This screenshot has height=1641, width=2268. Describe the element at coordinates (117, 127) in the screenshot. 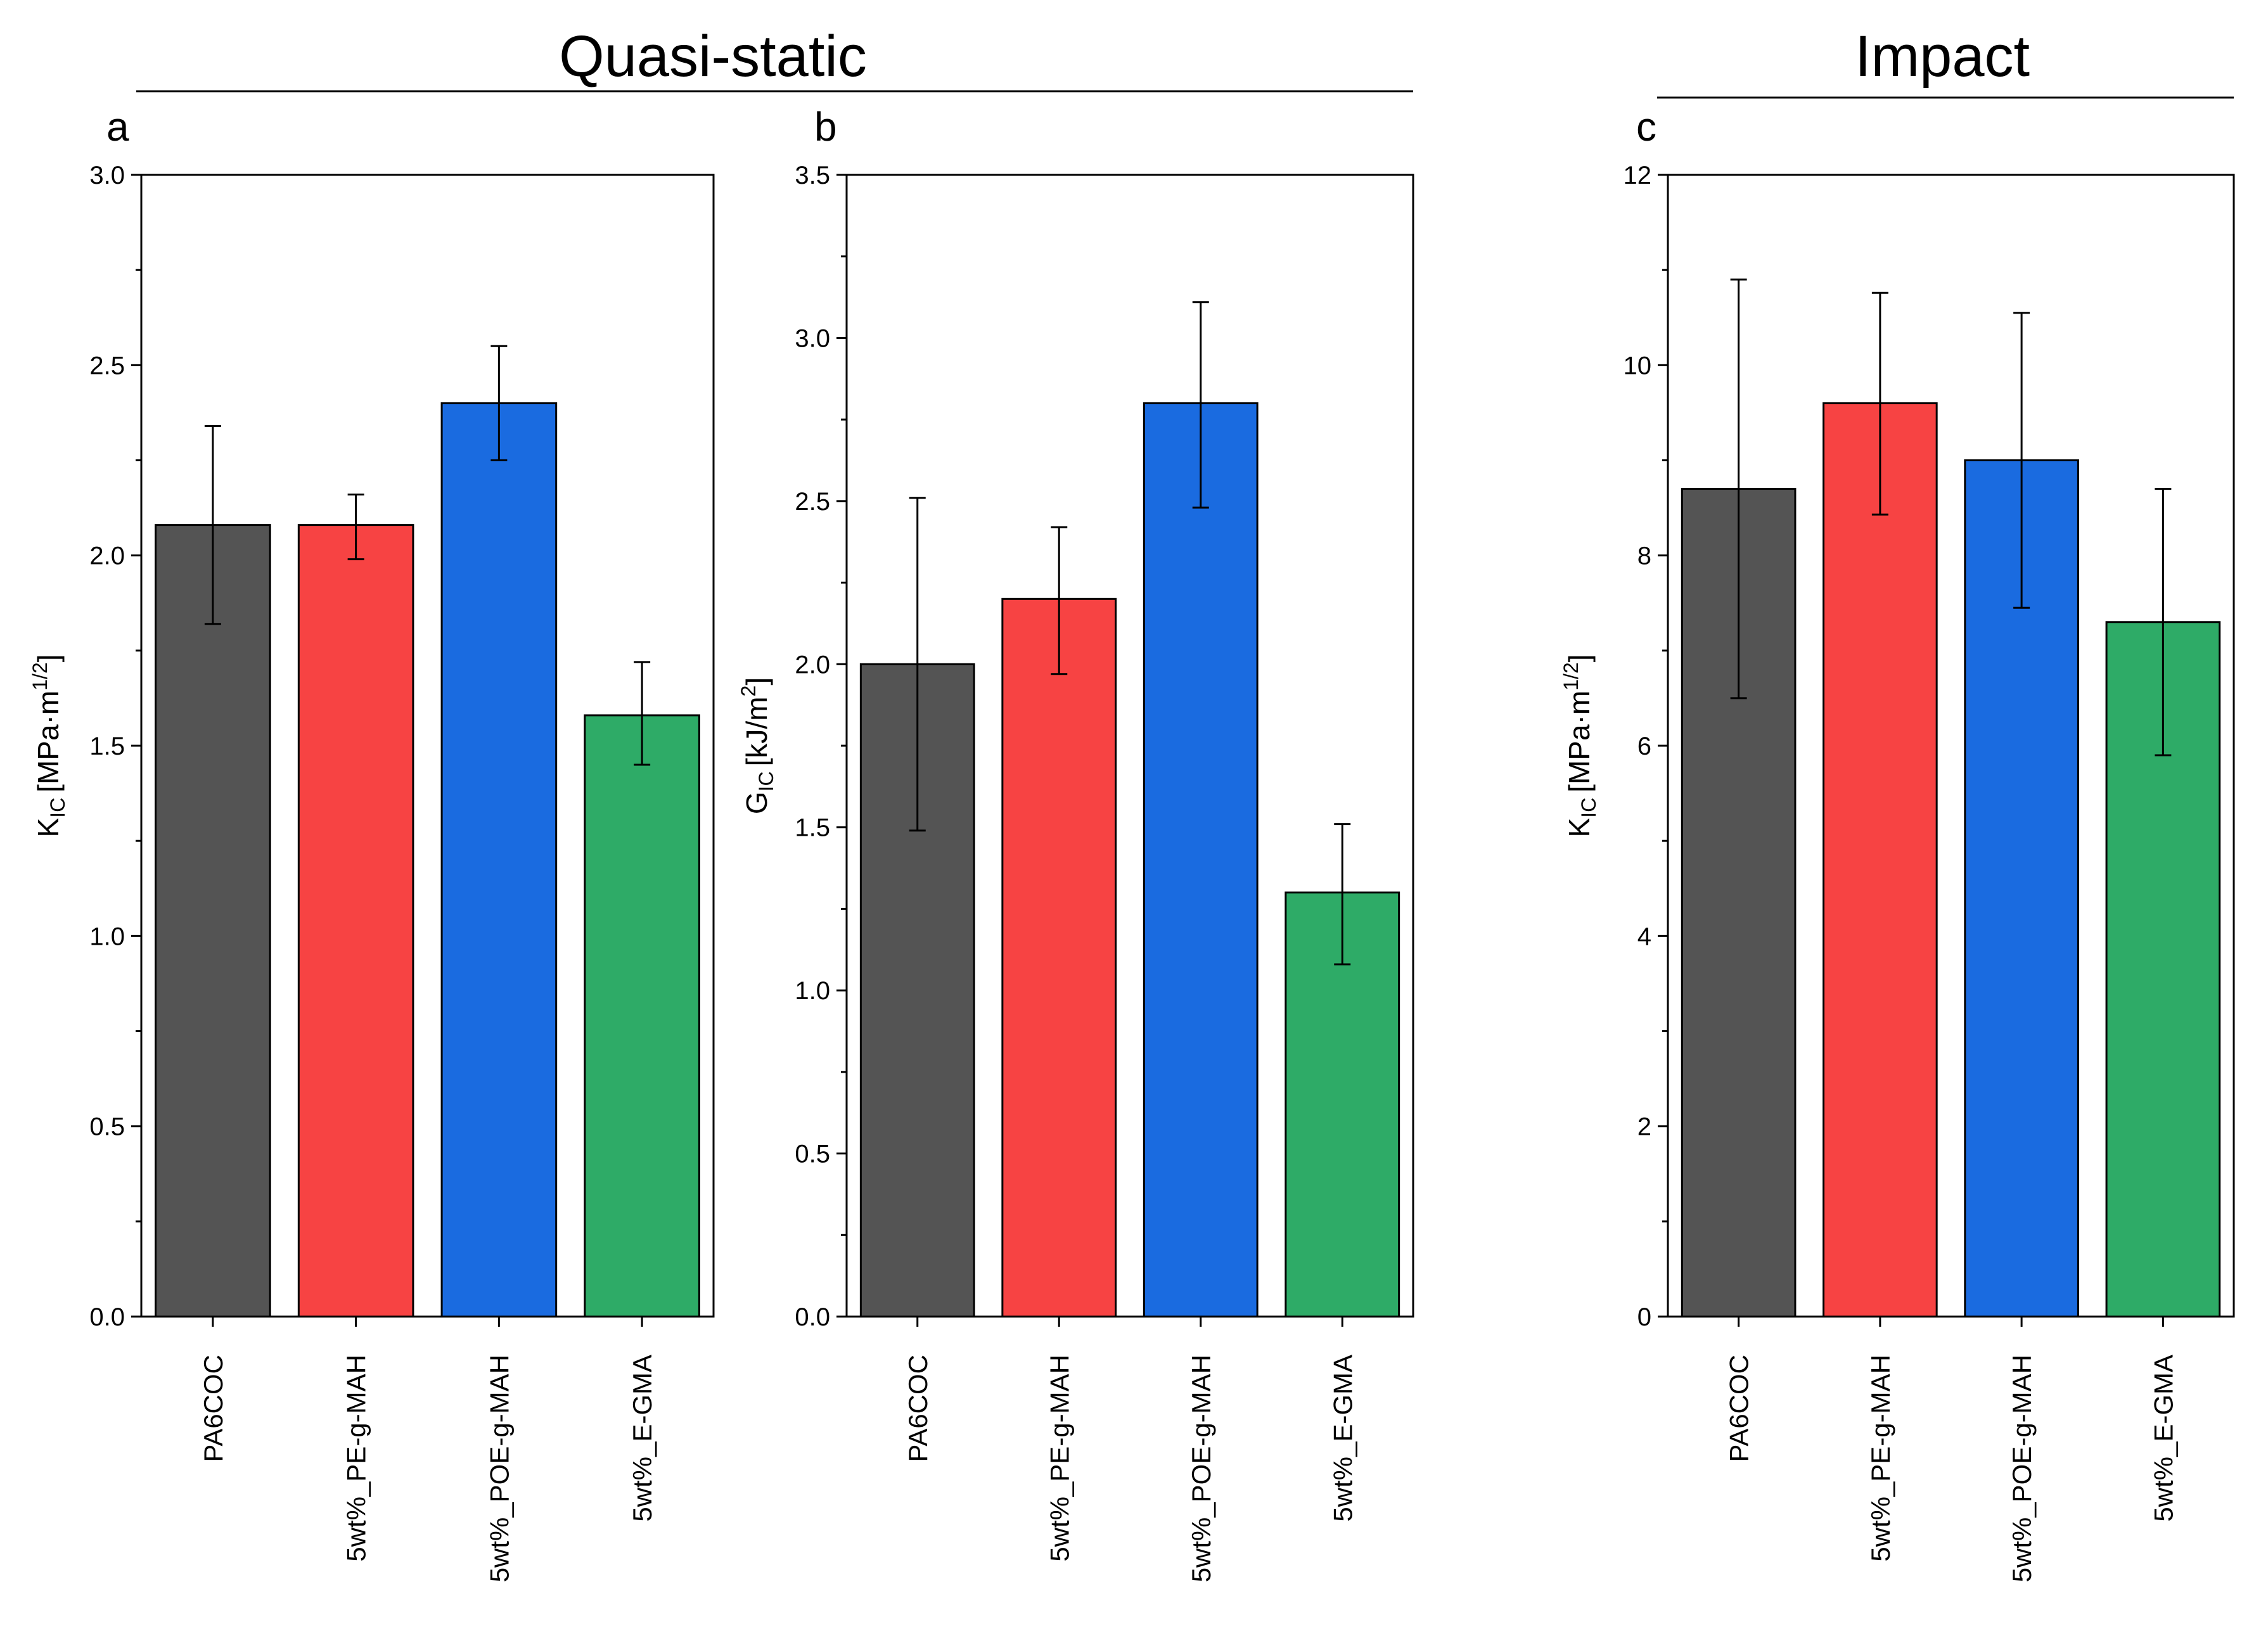

I see `panel-letter: a` at that location.